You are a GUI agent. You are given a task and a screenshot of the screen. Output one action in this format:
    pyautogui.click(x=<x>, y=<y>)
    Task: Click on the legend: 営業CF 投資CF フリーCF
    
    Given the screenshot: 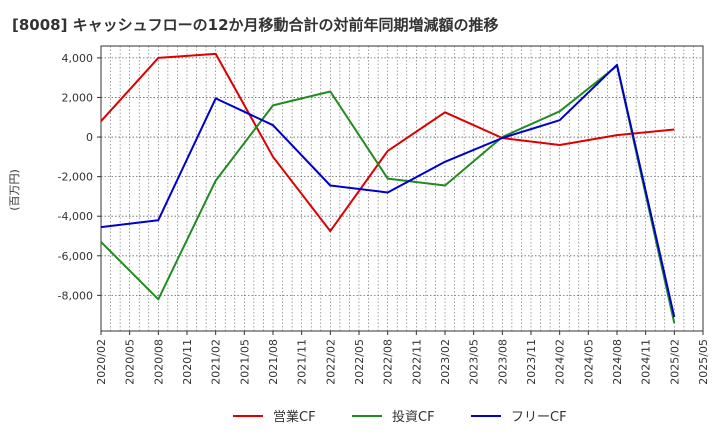 What is the action you would take?
    pyautogui.click(x=400, y=417)
    